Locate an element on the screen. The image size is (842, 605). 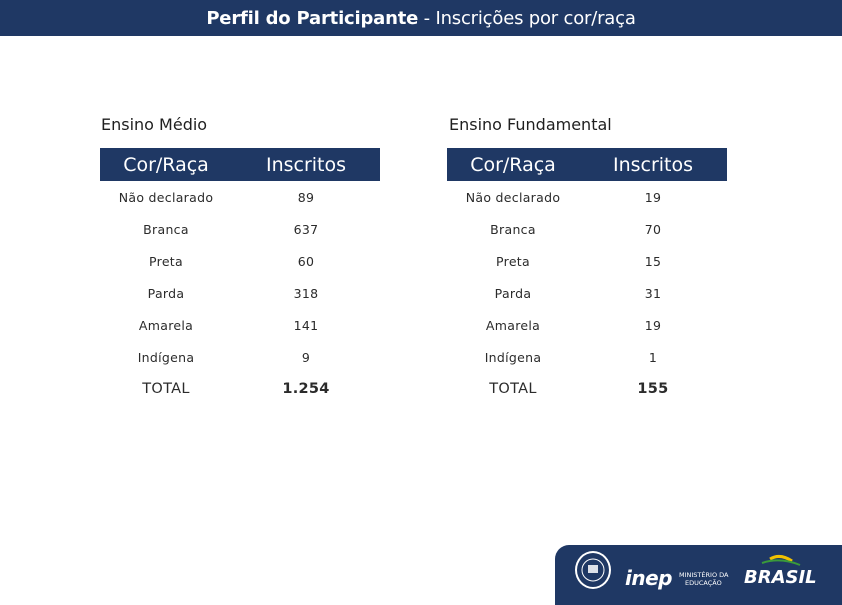
header-title-bold: Perfil do Participante is located at coordinates (312, 18).